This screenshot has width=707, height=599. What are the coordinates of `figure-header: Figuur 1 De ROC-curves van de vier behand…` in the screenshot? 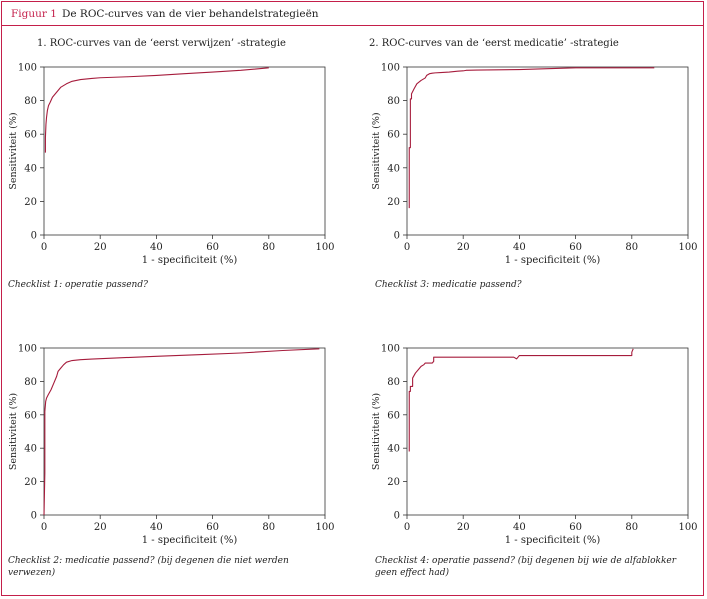 It's located at (352, 14).